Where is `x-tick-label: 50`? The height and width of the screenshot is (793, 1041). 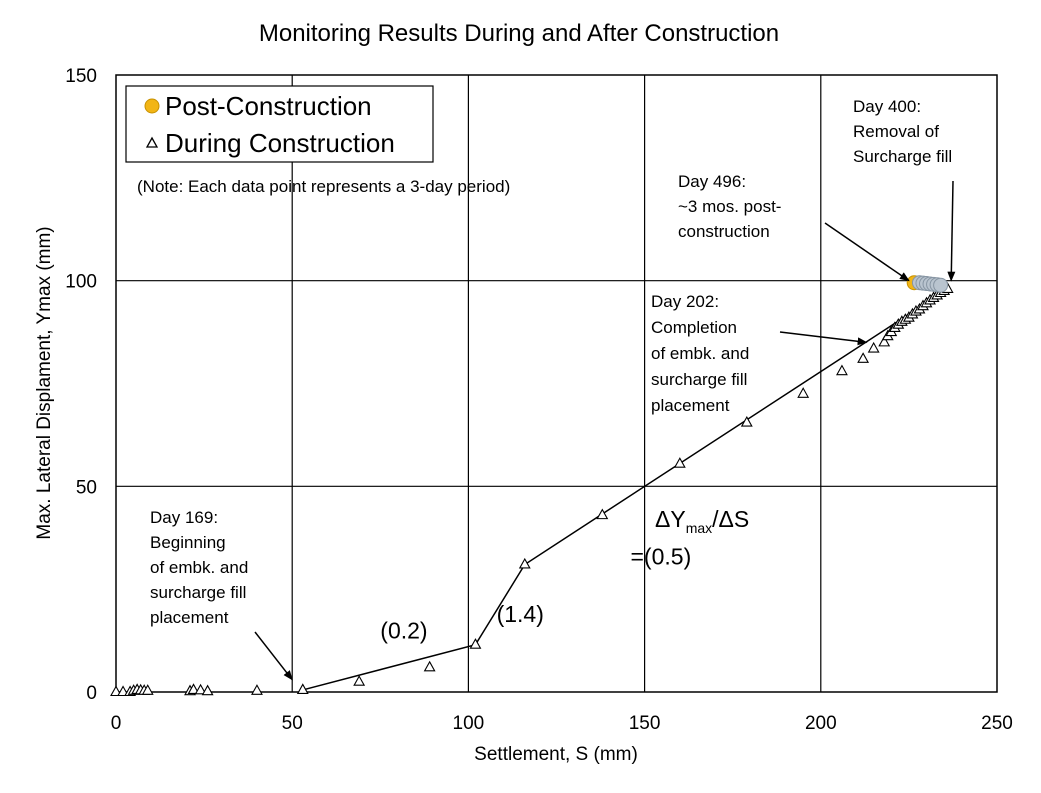
x-tick-label: 50 is located at coordinates (292, 723).